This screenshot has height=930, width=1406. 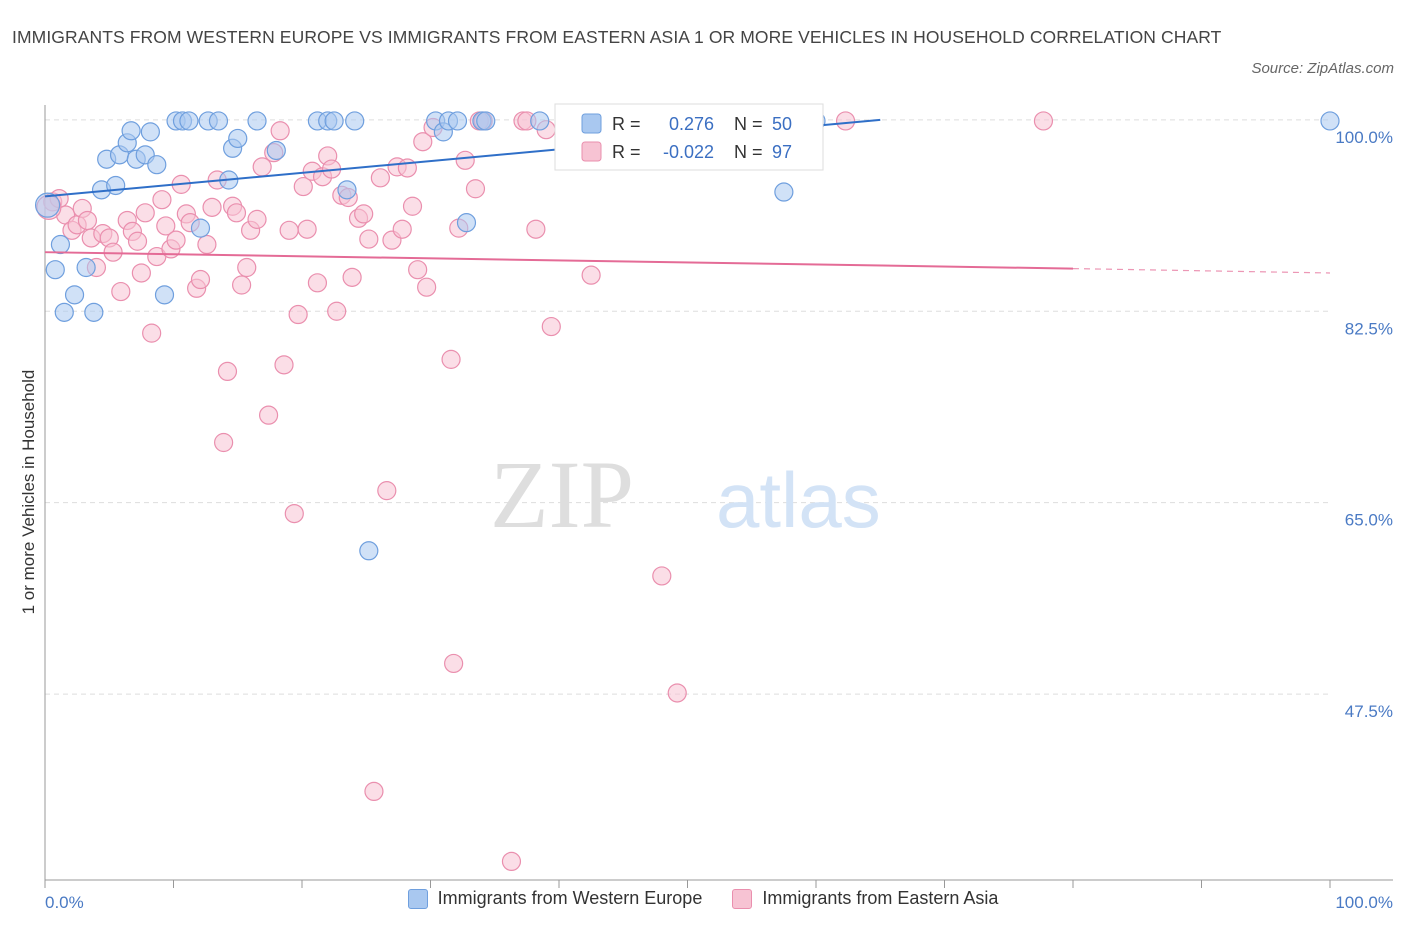 I want to click on legend-pink-r-value: -0.022, so click(x=688, y=152).